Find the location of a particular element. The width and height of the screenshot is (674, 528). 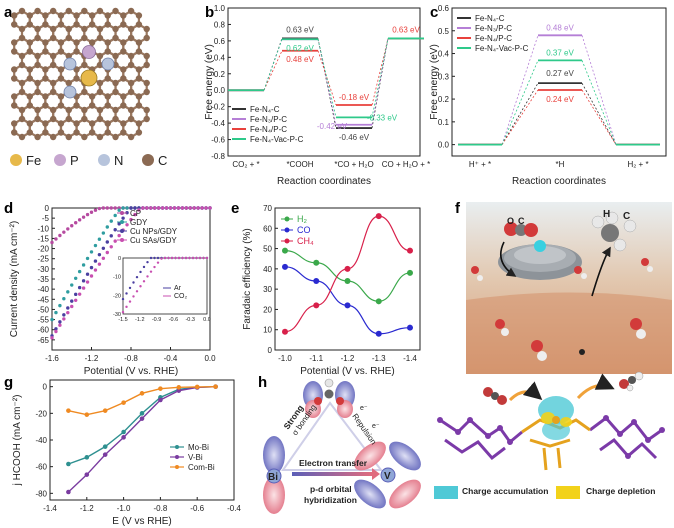

y-tick-label: 0 is located at coordinates (47, 208).